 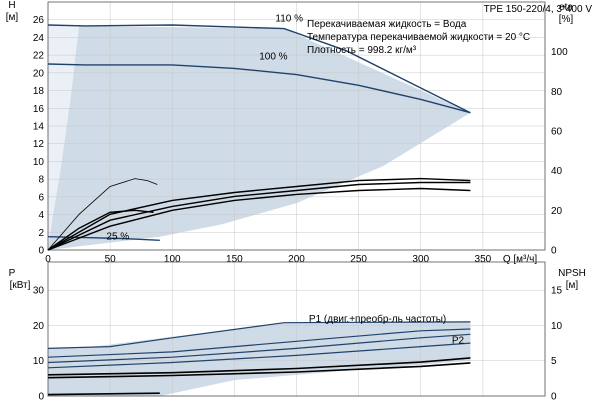 I want to click on y-left-tick-label: 4, so click(x=41, y=215).